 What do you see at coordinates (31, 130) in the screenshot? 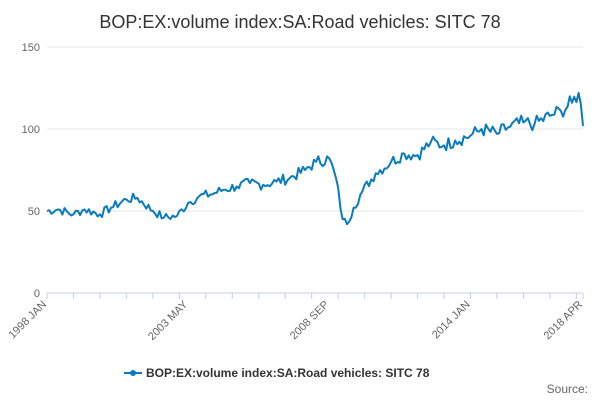
I see `y-tick-label-100: 100` at bounding box center [31, 130].